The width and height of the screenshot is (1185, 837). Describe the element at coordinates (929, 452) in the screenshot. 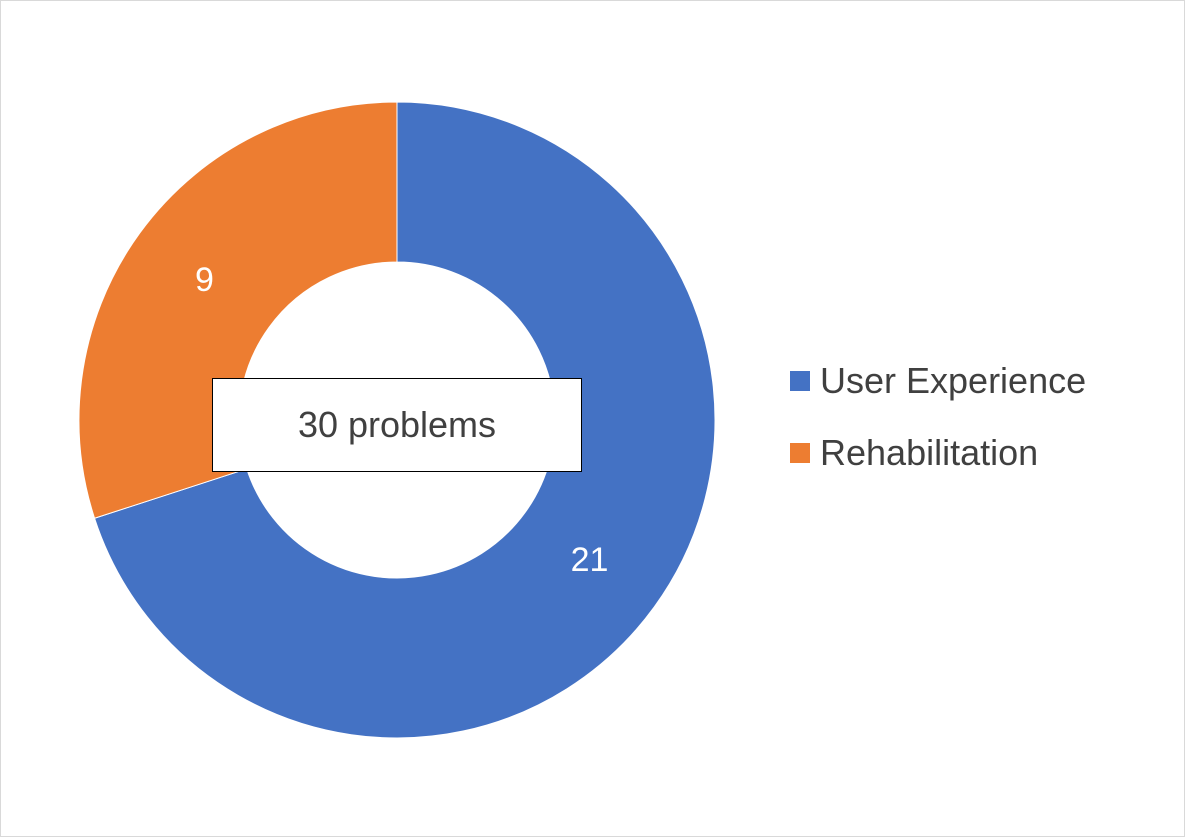

I see `legend-label-rehabilitation: Rehabilitation` at that location.